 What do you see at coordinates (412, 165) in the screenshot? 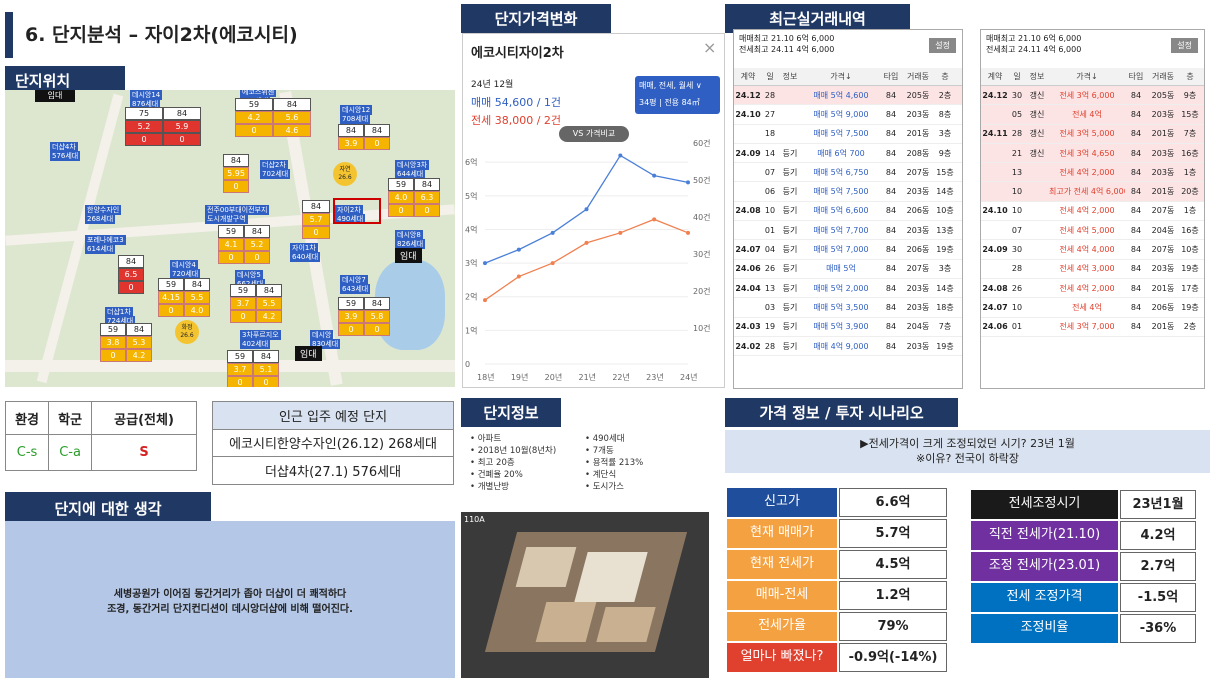
I see `map-label: 데시앙3차` at bounding box center [412, 165].